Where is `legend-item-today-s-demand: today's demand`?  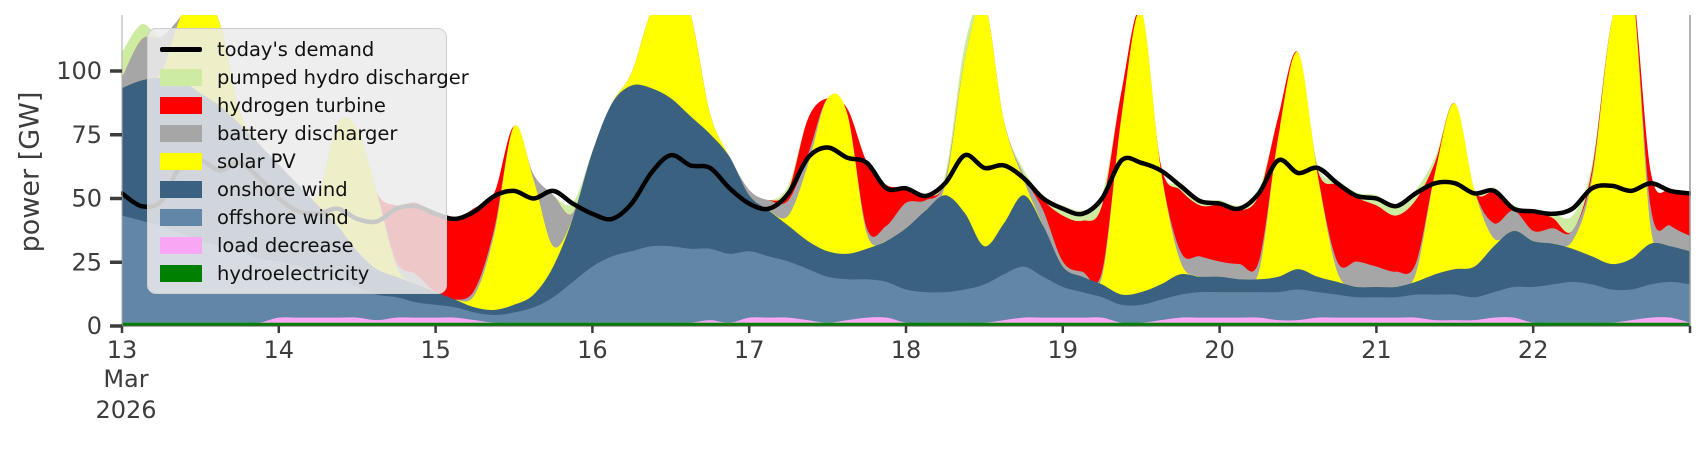
legend-item-today-s-demand: today's demand is located at coordinates (297, 49).